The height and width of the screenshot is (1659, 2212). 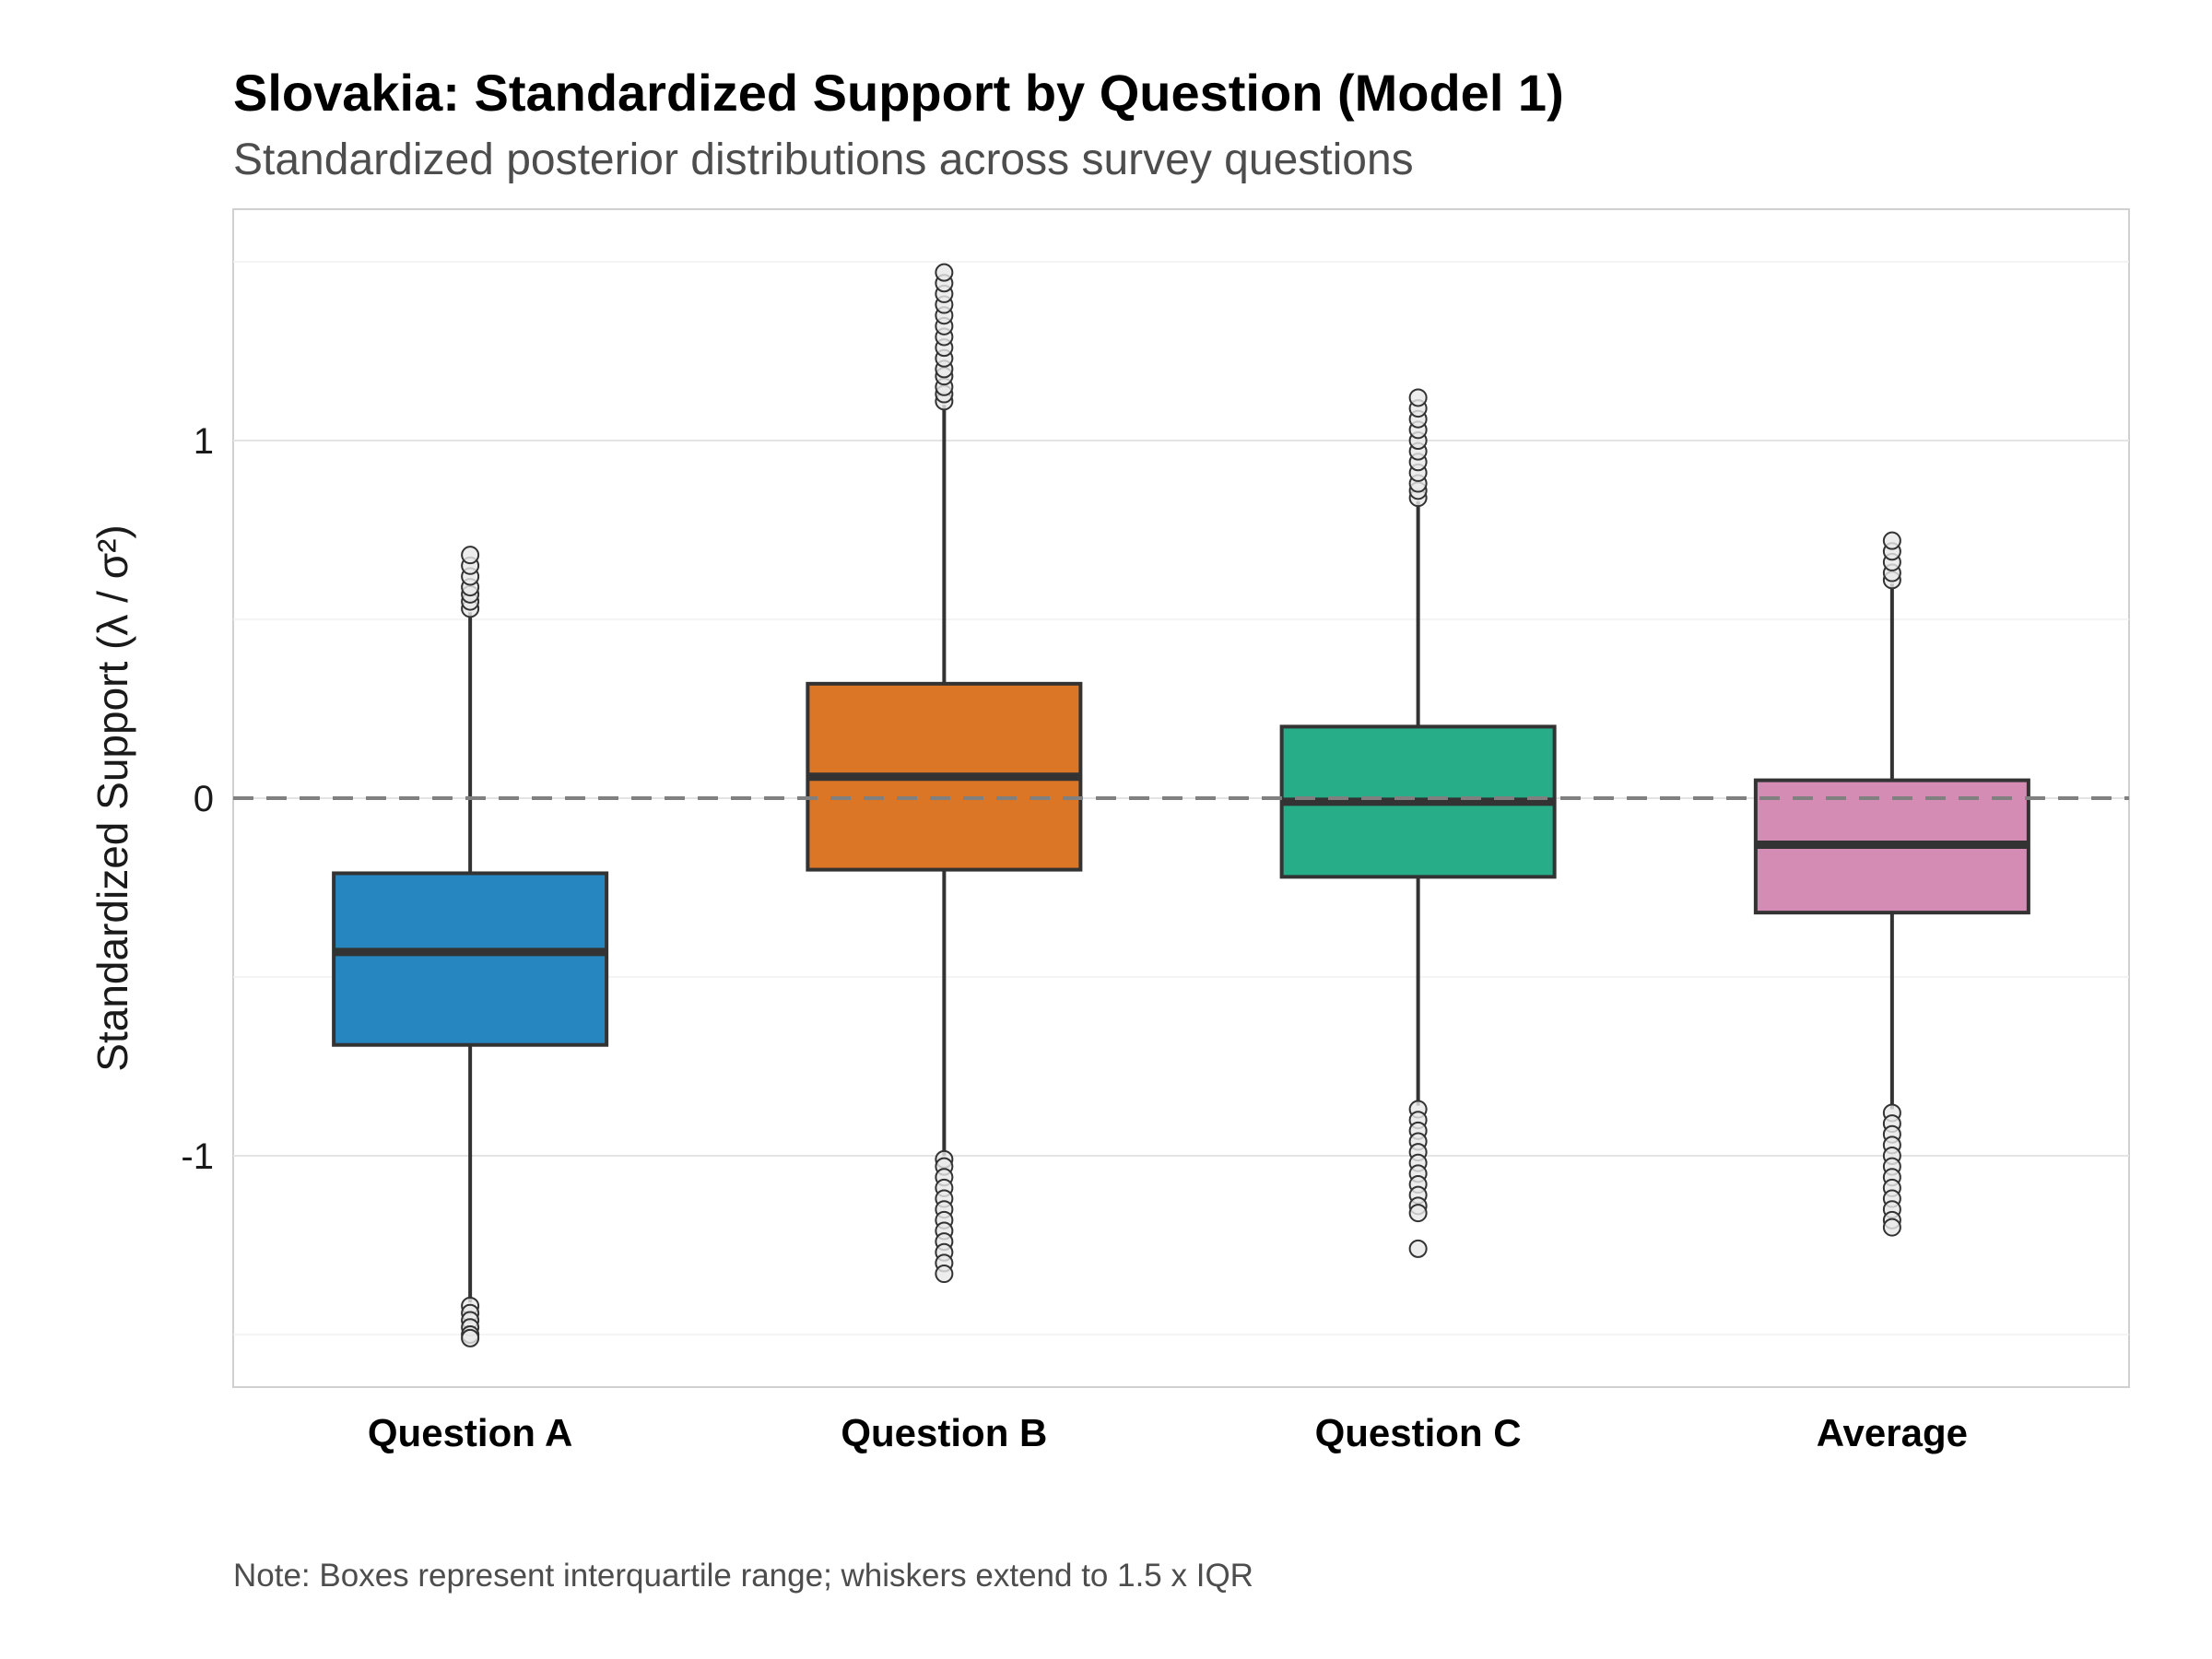 I want to click on x-category-label: Average, so click(x=1892, y=1432).